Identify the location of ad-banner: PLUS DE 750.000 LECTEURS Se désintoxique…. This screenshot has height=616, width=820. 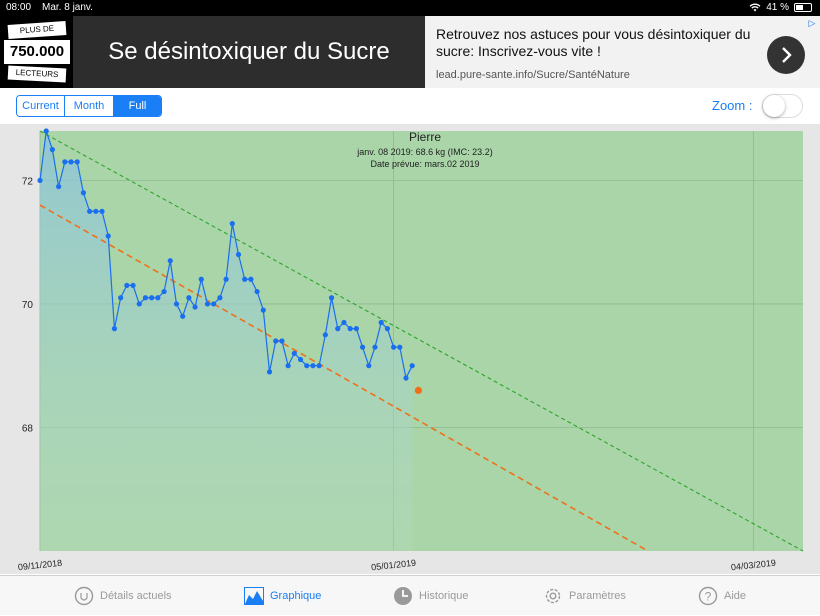
(410, 52).